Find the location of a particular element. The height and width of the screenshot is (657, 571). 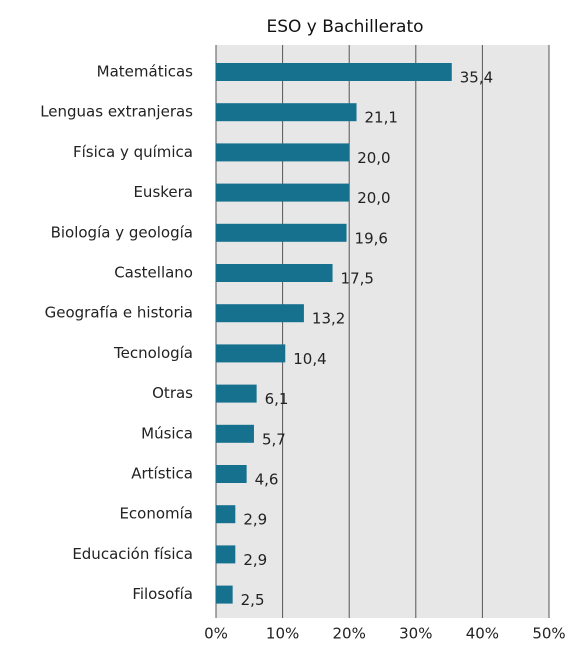

y-tick-label: Castellano is located at coordinates (153, 273).